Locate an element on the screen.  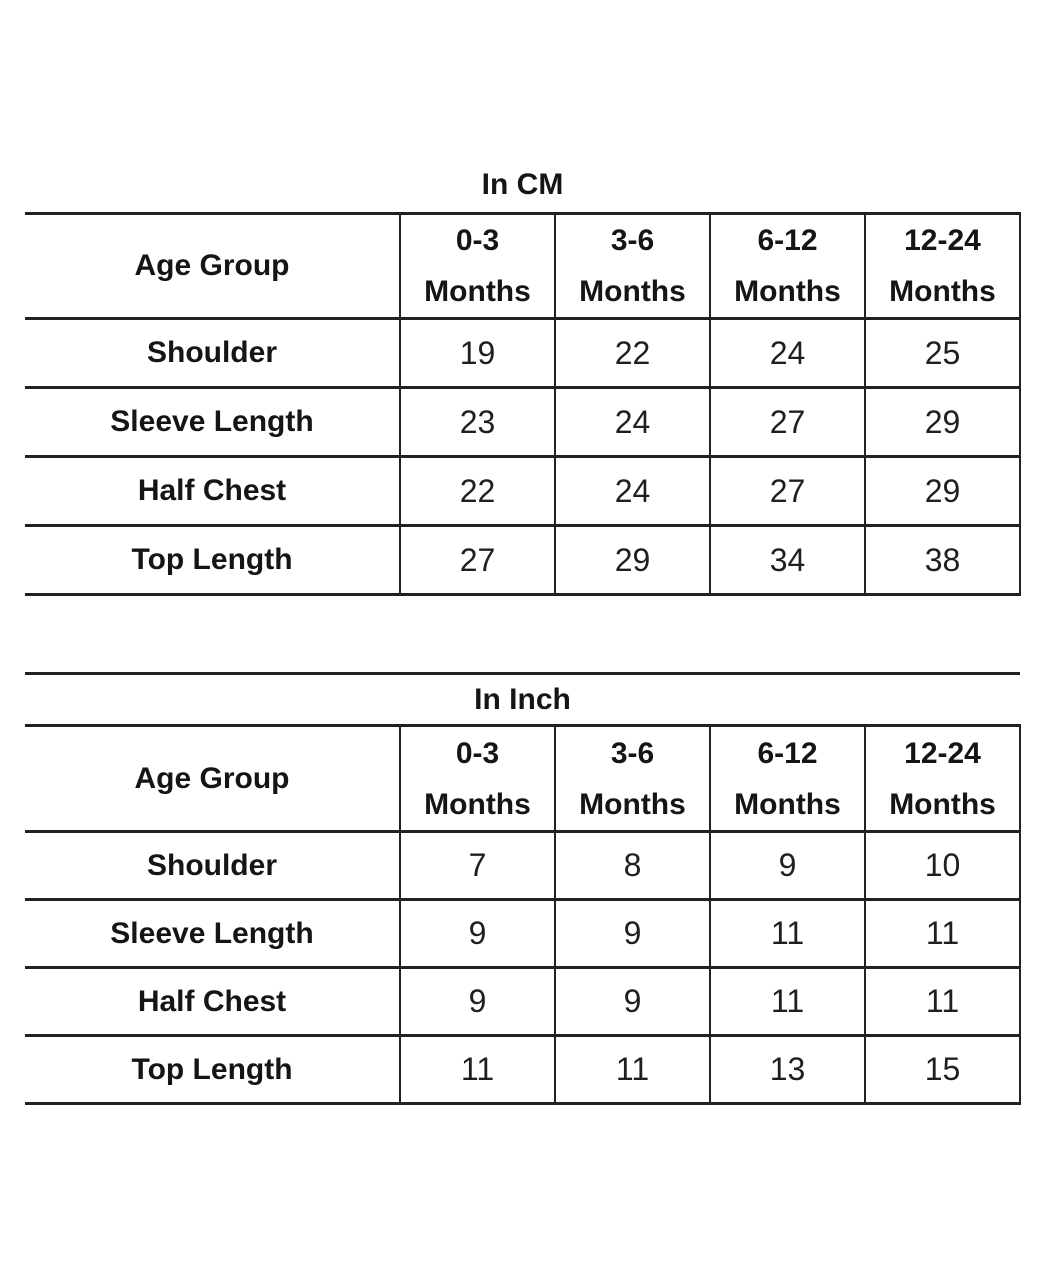
table-cell: 34 is located at coordinates (787, 560).